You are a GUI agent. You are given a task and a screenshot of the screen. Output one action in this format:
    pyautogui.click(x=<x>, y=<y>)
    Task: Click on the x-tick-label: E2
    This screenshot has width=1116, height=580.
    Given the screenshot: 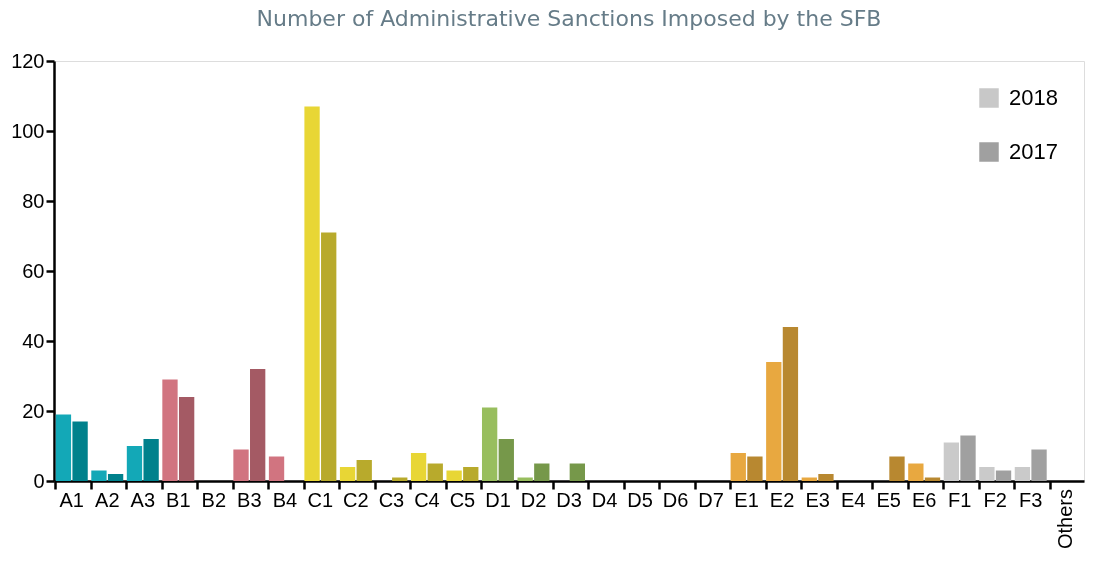 What is the action you would take?
    pyautogui.click(x=782, y=500)
    